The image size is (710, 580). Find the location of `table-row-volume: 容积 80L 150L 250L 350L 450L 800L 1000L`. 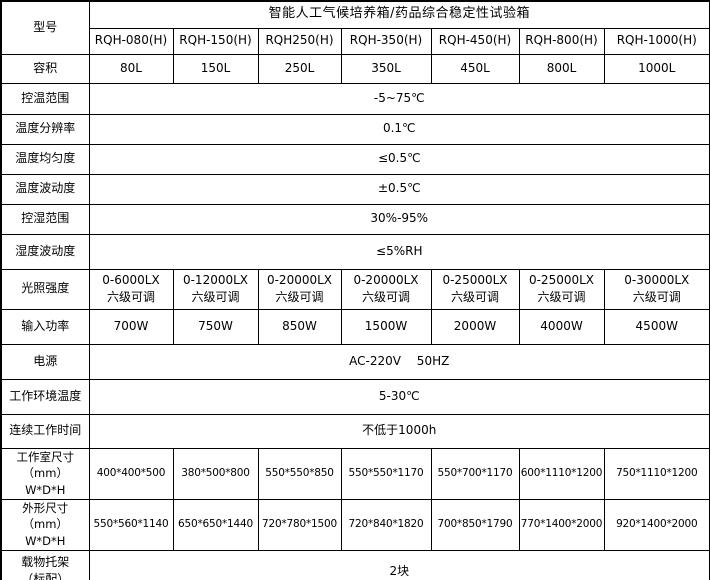

table-row-volume: 容积 80L 150L 250L 350L 450L 800L 1000L is located at coordinates (355, 68).